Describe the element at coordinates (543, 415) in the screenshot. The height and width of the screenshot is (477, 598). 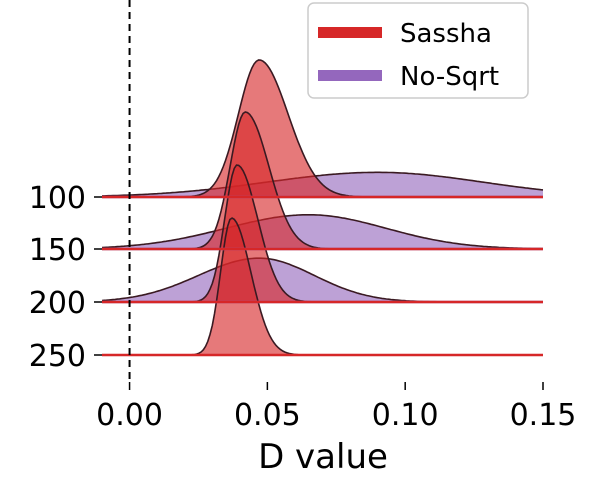
I see `x-tick-label: 0.15` at that location.